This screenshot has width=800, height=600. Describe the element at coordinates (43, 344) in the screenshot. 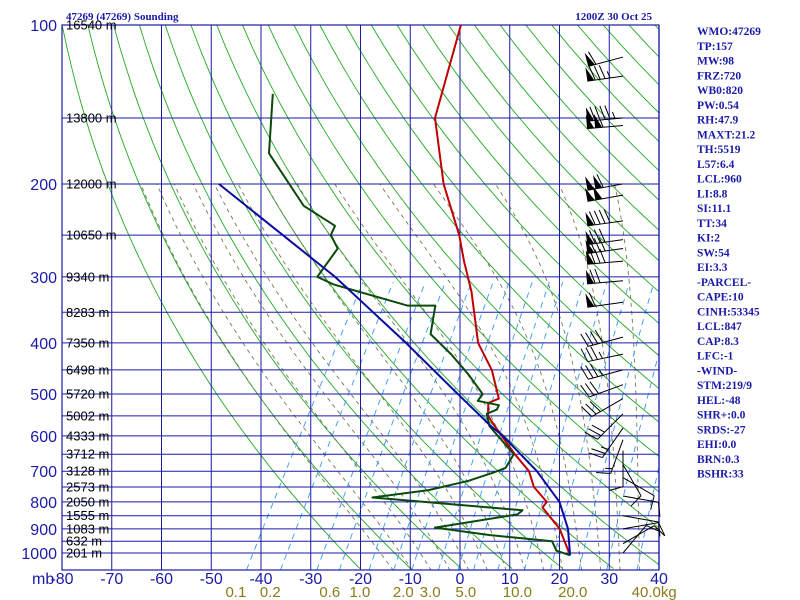

I see `pressure-tick-label: 400` at that location.